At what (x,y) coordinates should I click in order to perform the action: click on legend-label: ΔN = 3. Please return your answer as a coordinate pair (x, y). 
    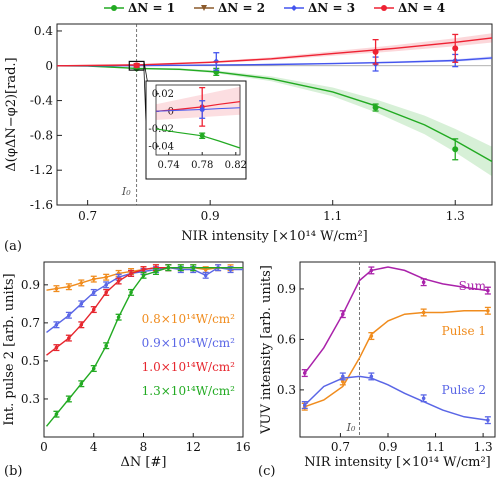
    Looking at the image, I should click on (331, 8).